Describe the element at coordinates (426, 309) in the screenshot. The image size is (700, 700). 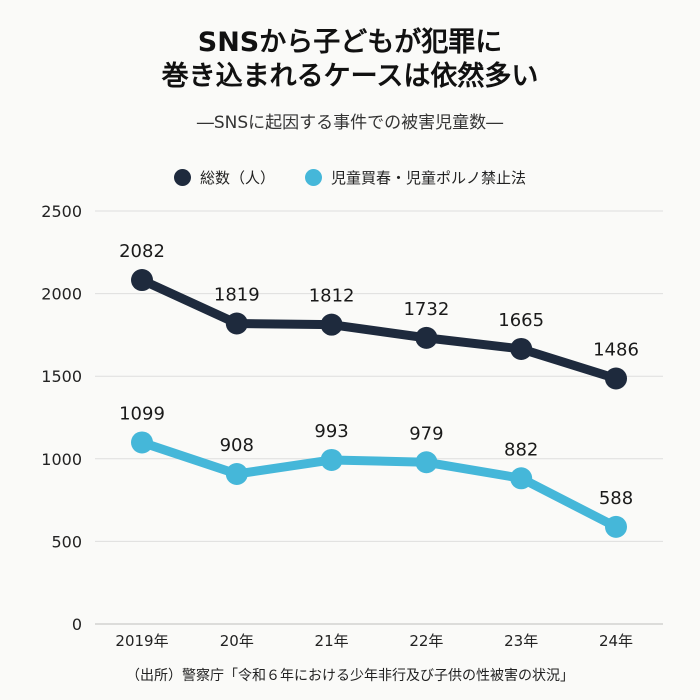
I see `series-0-data-label-3: 1732` at that location.